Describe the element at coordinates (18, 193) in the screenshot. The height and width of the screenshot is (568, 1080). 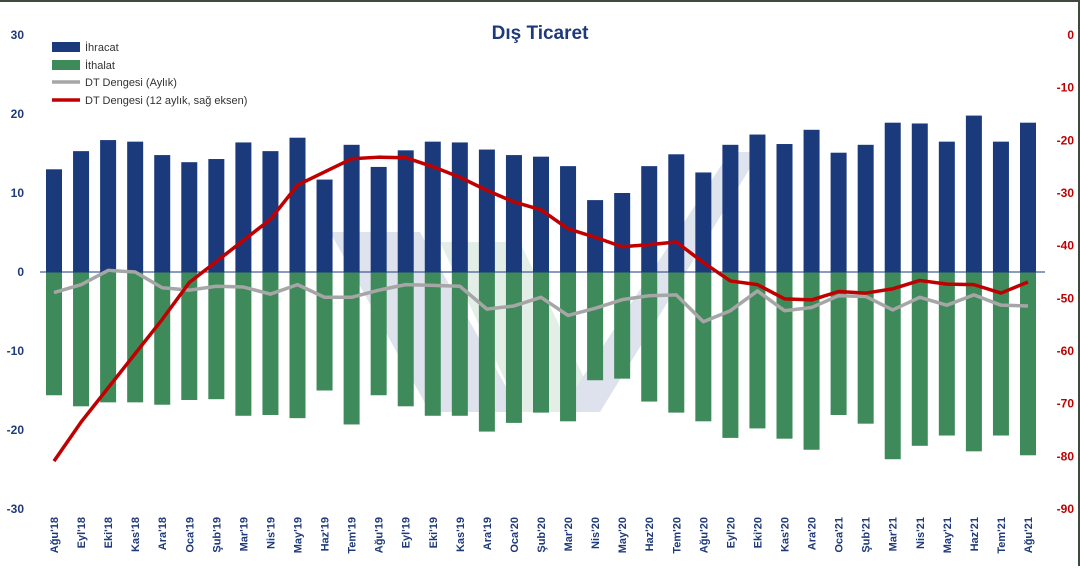
I see `left-axis-tick-2: 10` at that location.